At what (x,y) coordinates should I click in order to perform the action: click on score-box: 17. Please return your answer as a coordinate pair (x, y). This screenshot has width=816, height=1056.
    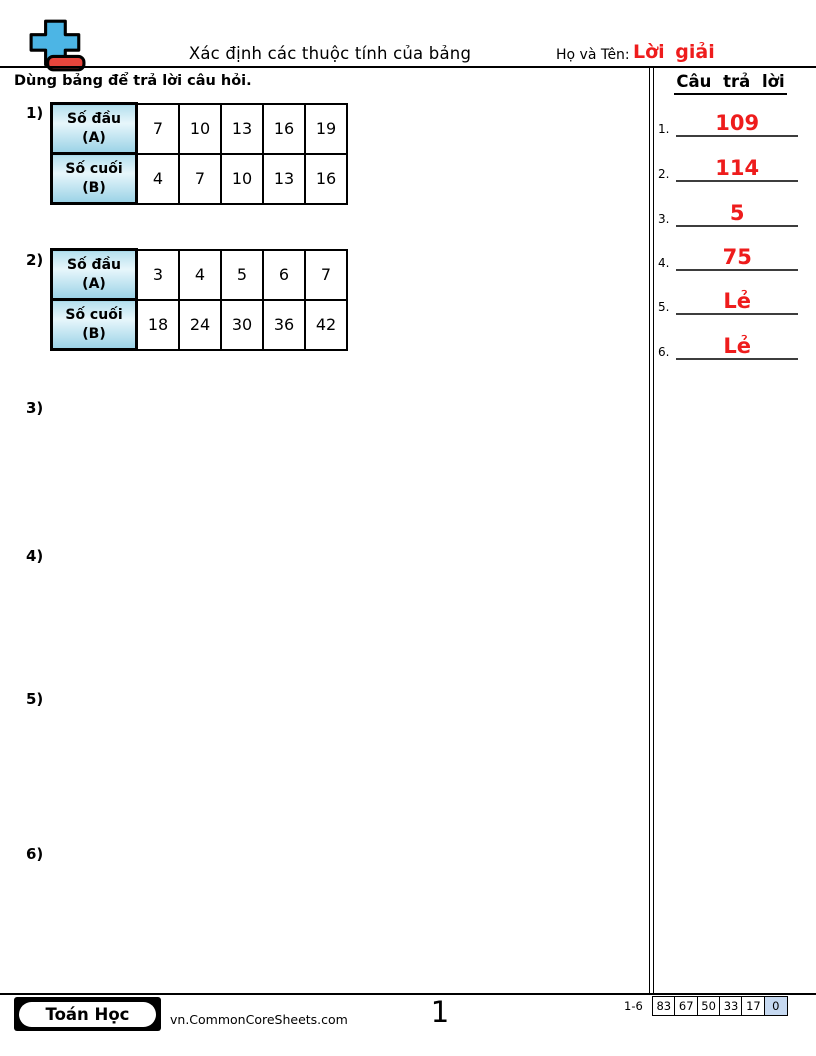
    Looking at the image, I should click on (753, 1006).